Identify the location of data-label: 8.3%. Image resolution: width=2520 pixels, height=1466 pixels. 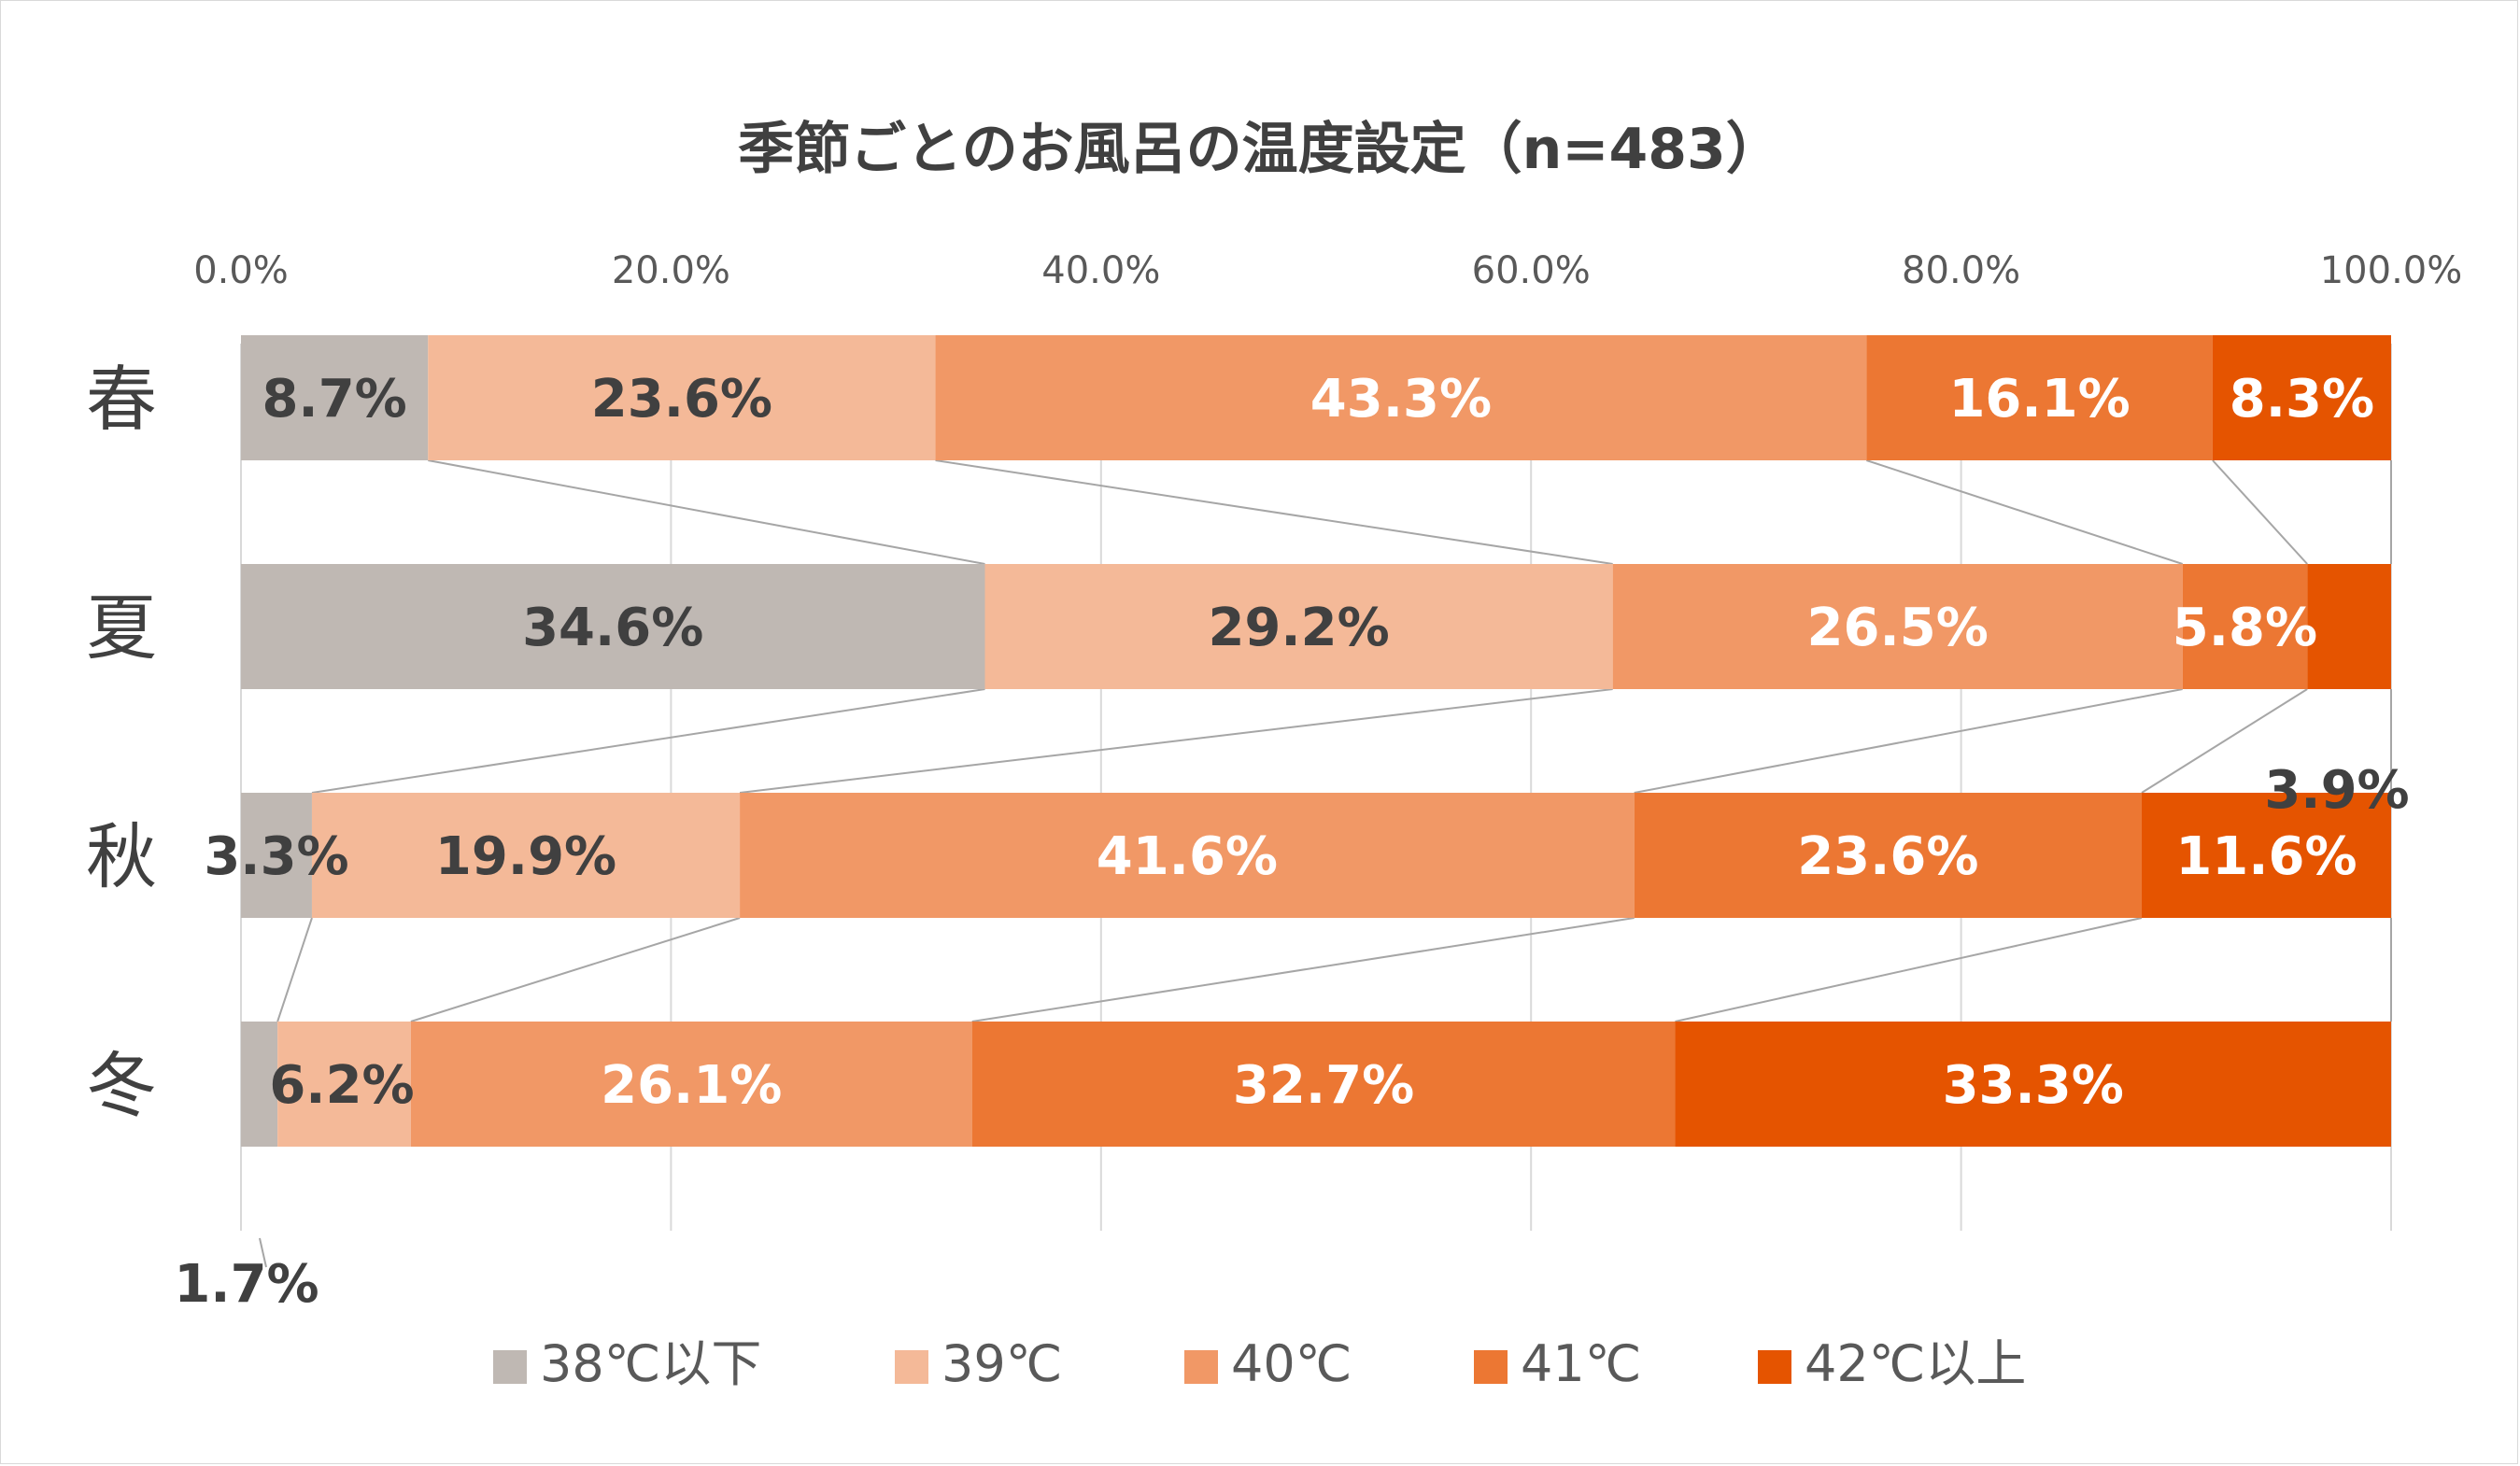
(2302, 399).